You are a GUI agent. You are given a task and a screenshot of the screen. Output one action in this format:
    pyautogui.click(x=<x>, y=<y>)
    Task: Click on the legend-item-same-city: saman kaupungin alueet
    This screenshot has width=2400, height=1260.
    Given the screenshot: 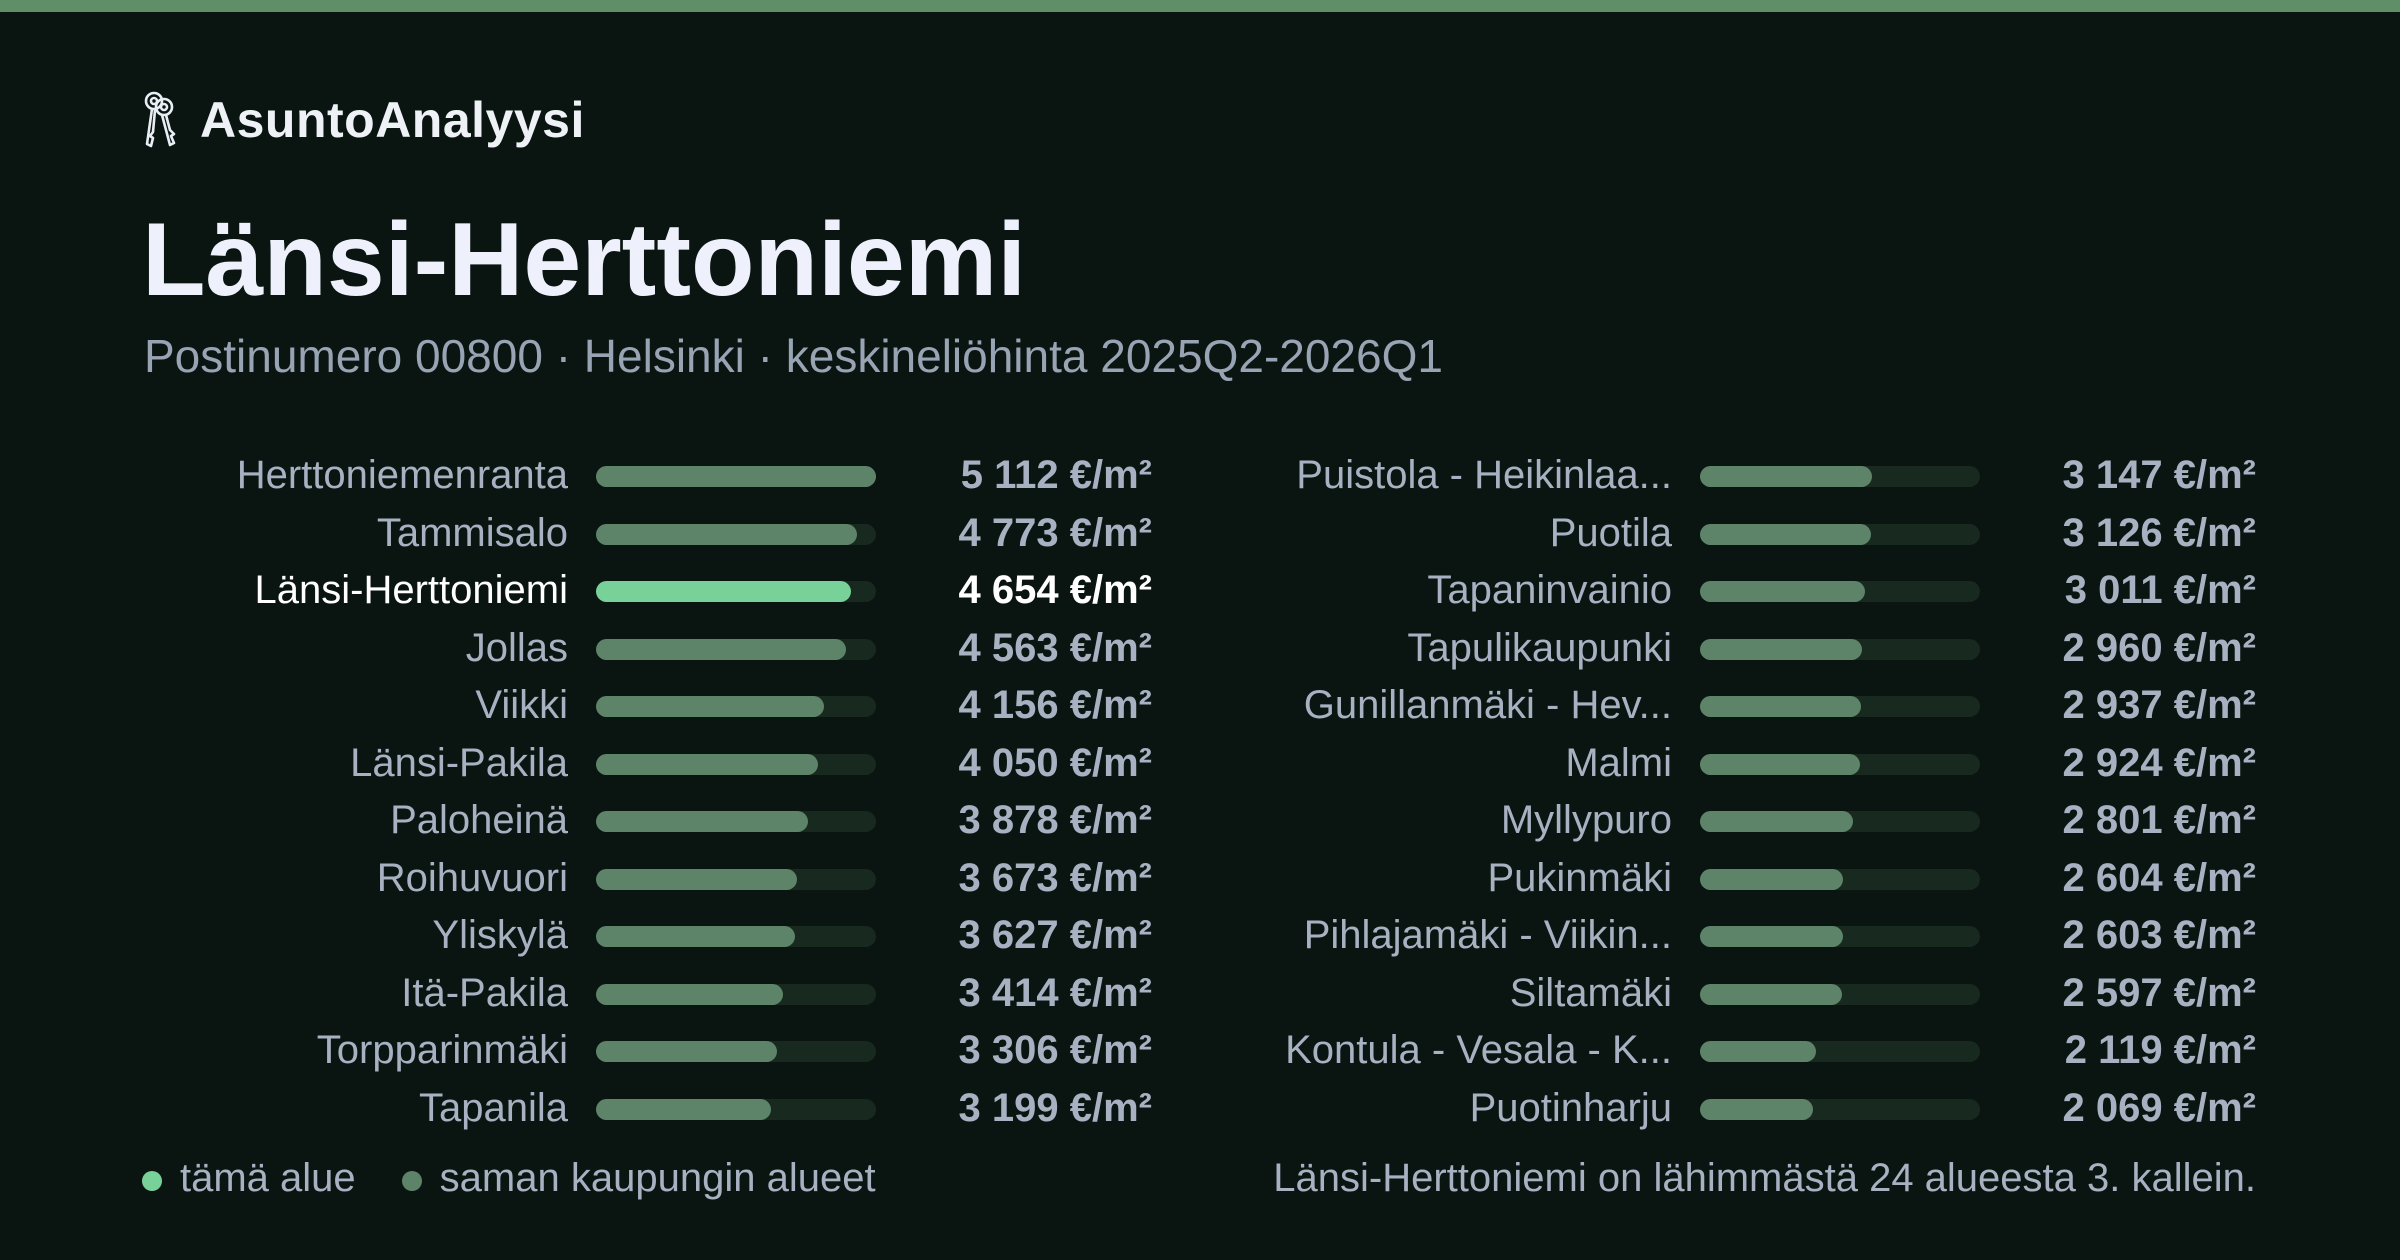 What is the action you would take?
    pyautogui.click(x=638, y=1178)
    